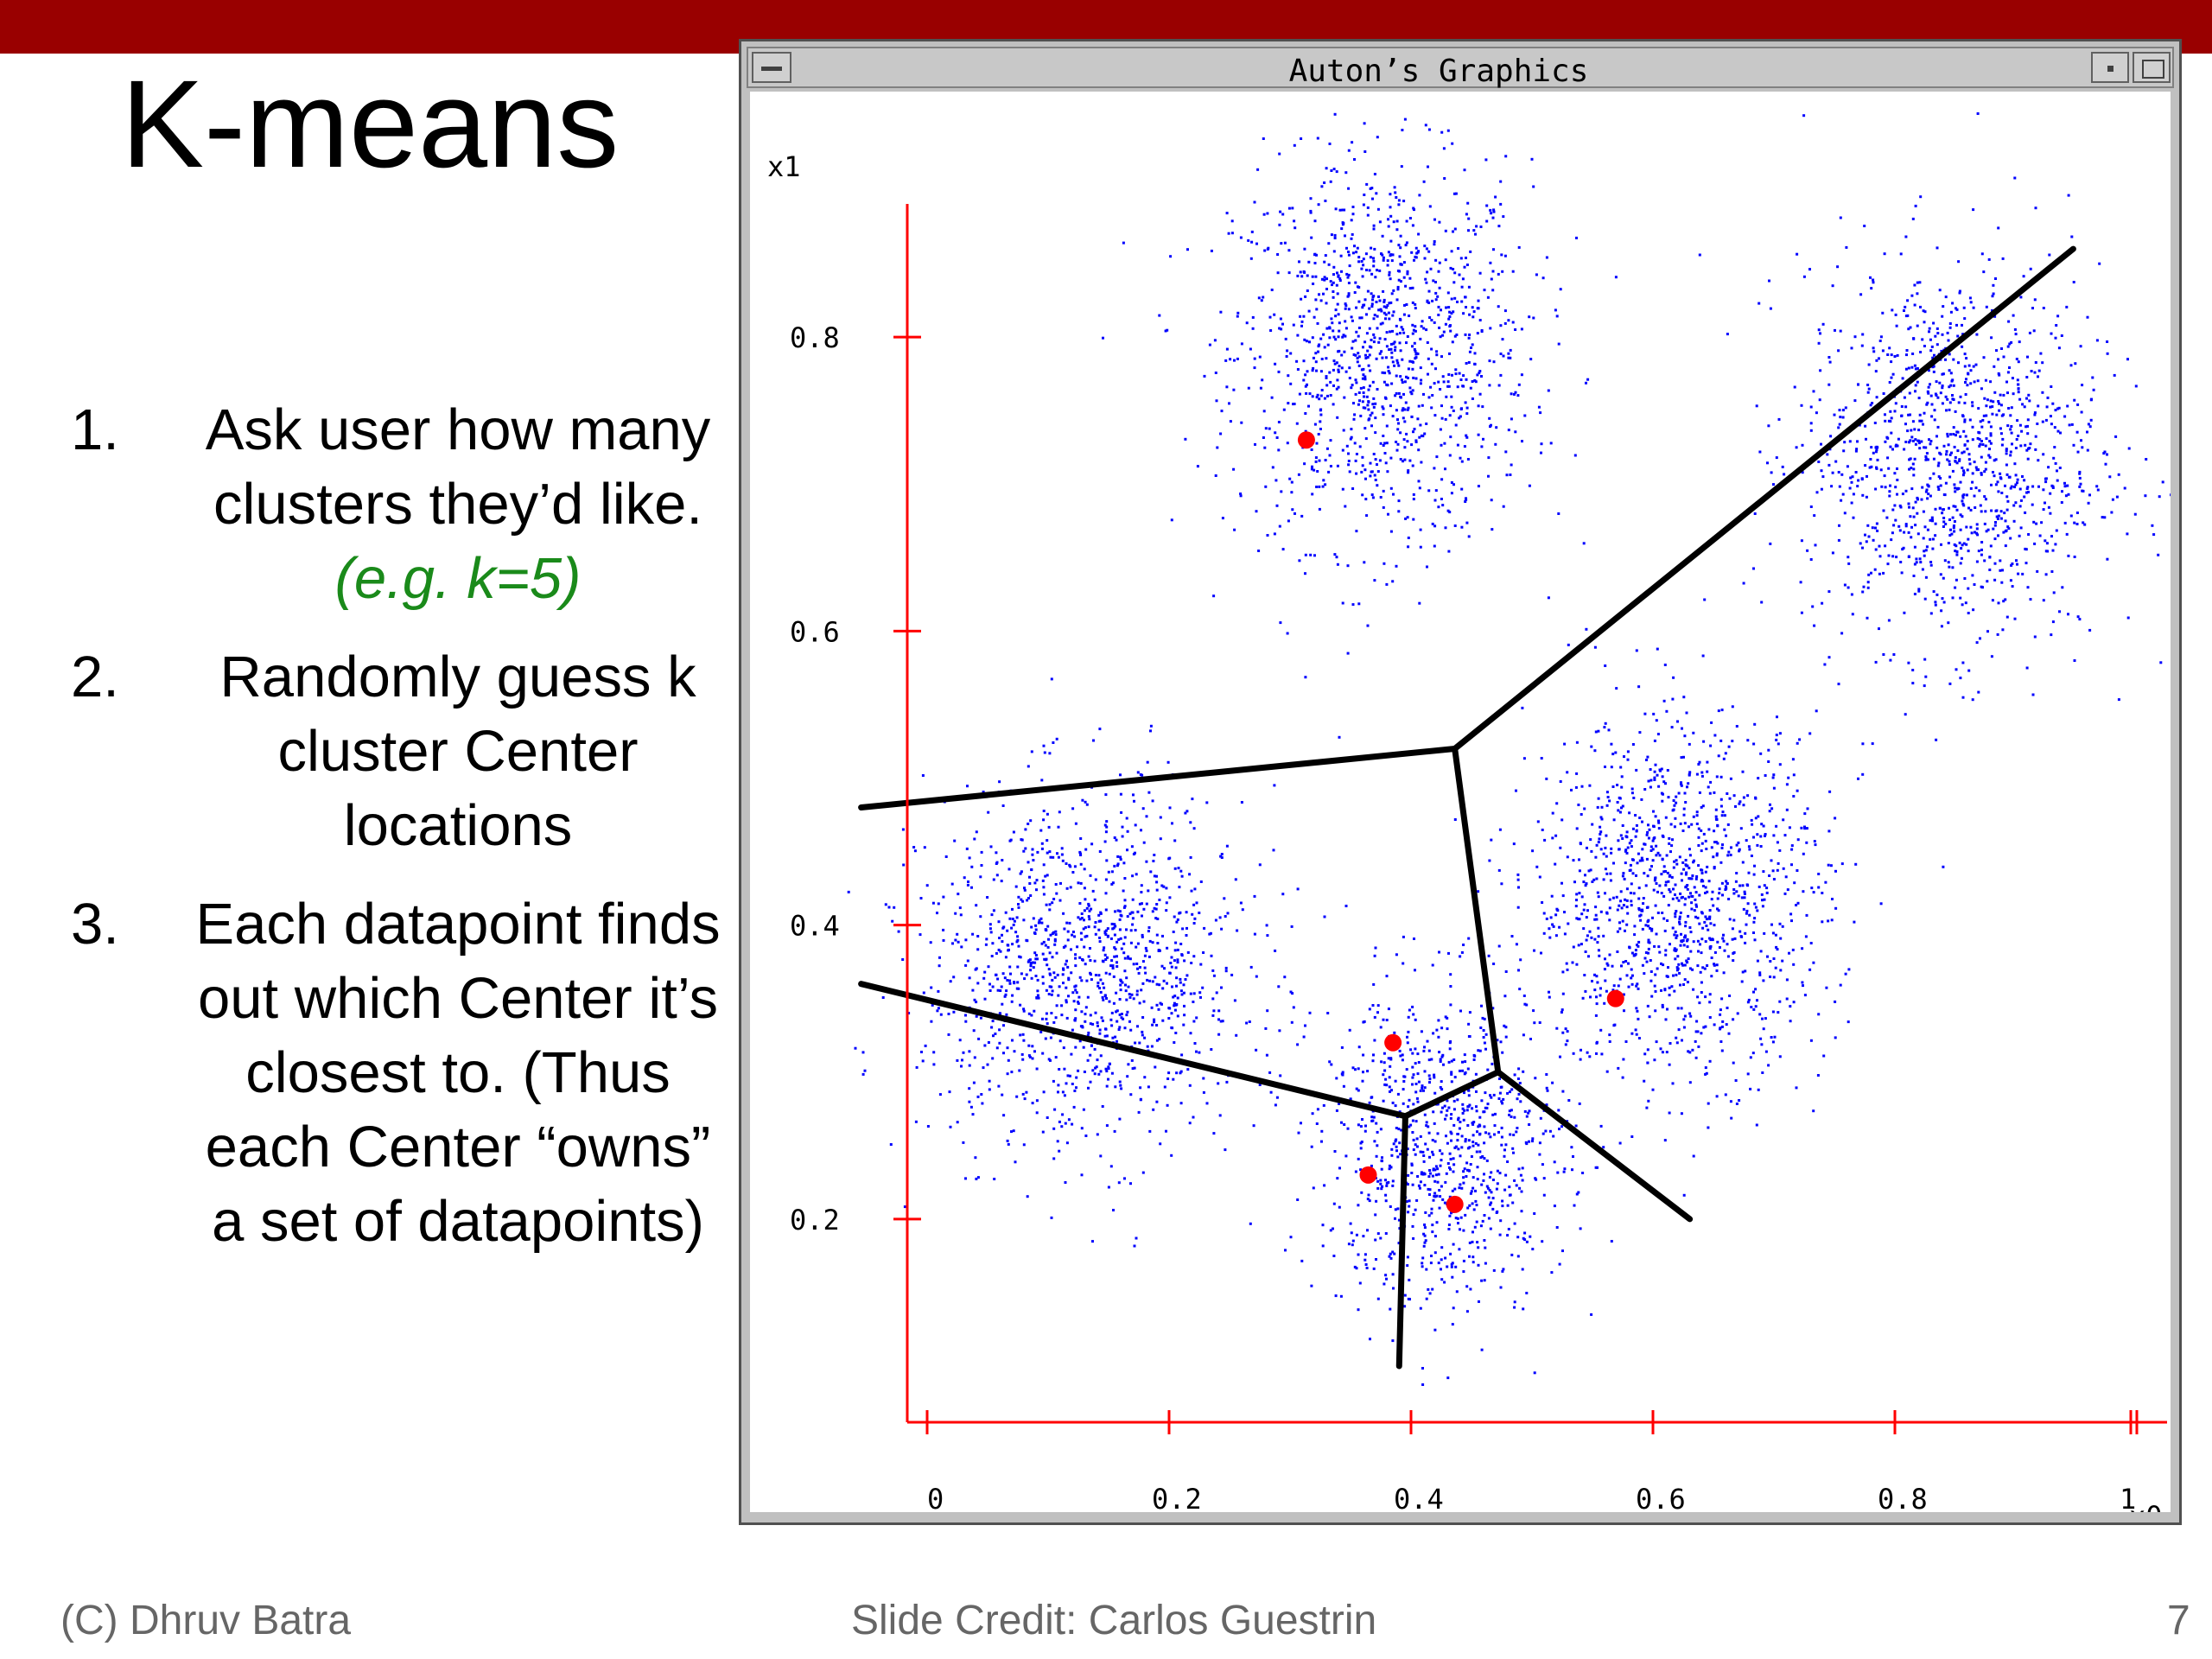 The height and width of the screenshot is (1659, 2212). What do you see at coordinates (2110, 67) in the screenshot?
I see `window-minimize-icon` at bounding box center [2110, 67].